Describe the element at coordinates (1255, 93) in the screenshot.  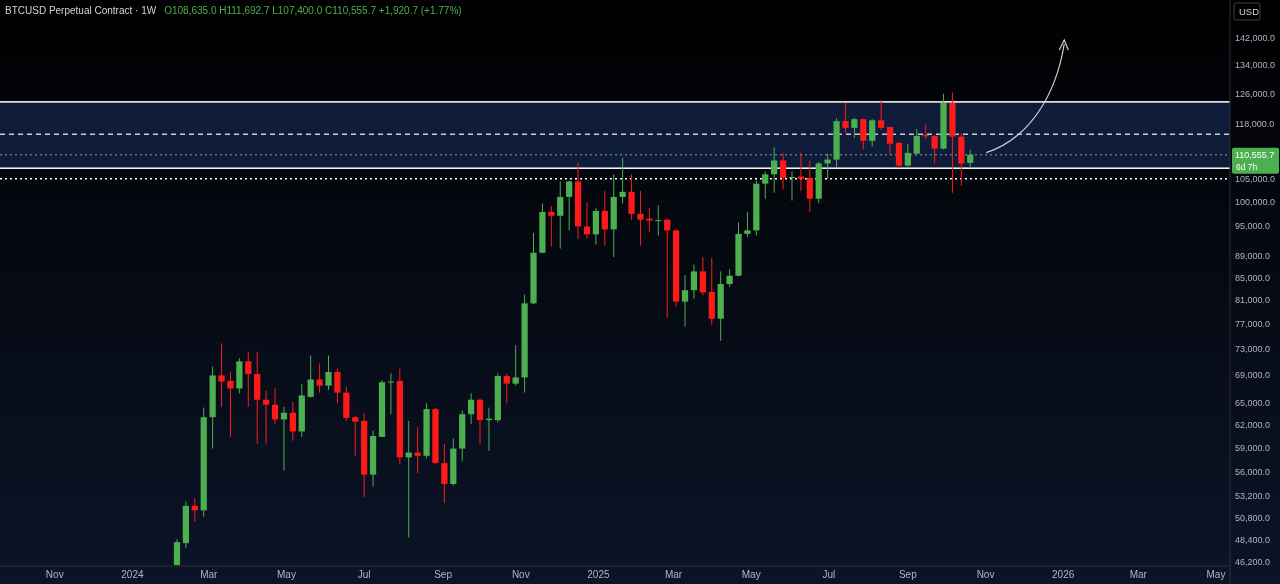
I see `y-tick-label: 126,000.0` at that location.